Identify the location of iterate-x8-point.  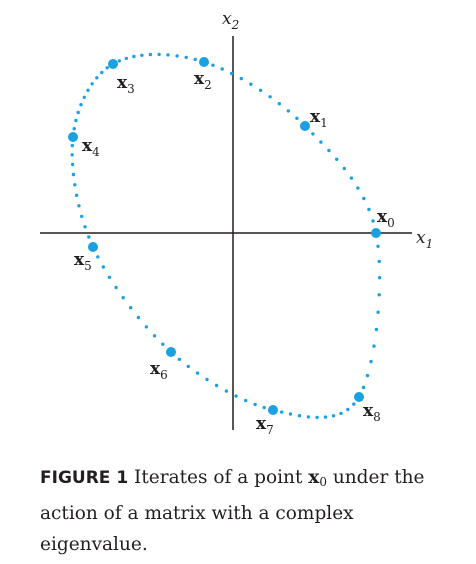
(359, 397).